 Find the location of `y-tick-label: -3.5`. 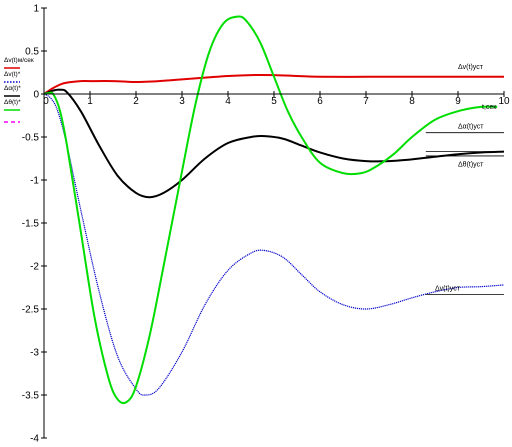

y-tick-label: -3.5 is located at coordinates (31, 396).